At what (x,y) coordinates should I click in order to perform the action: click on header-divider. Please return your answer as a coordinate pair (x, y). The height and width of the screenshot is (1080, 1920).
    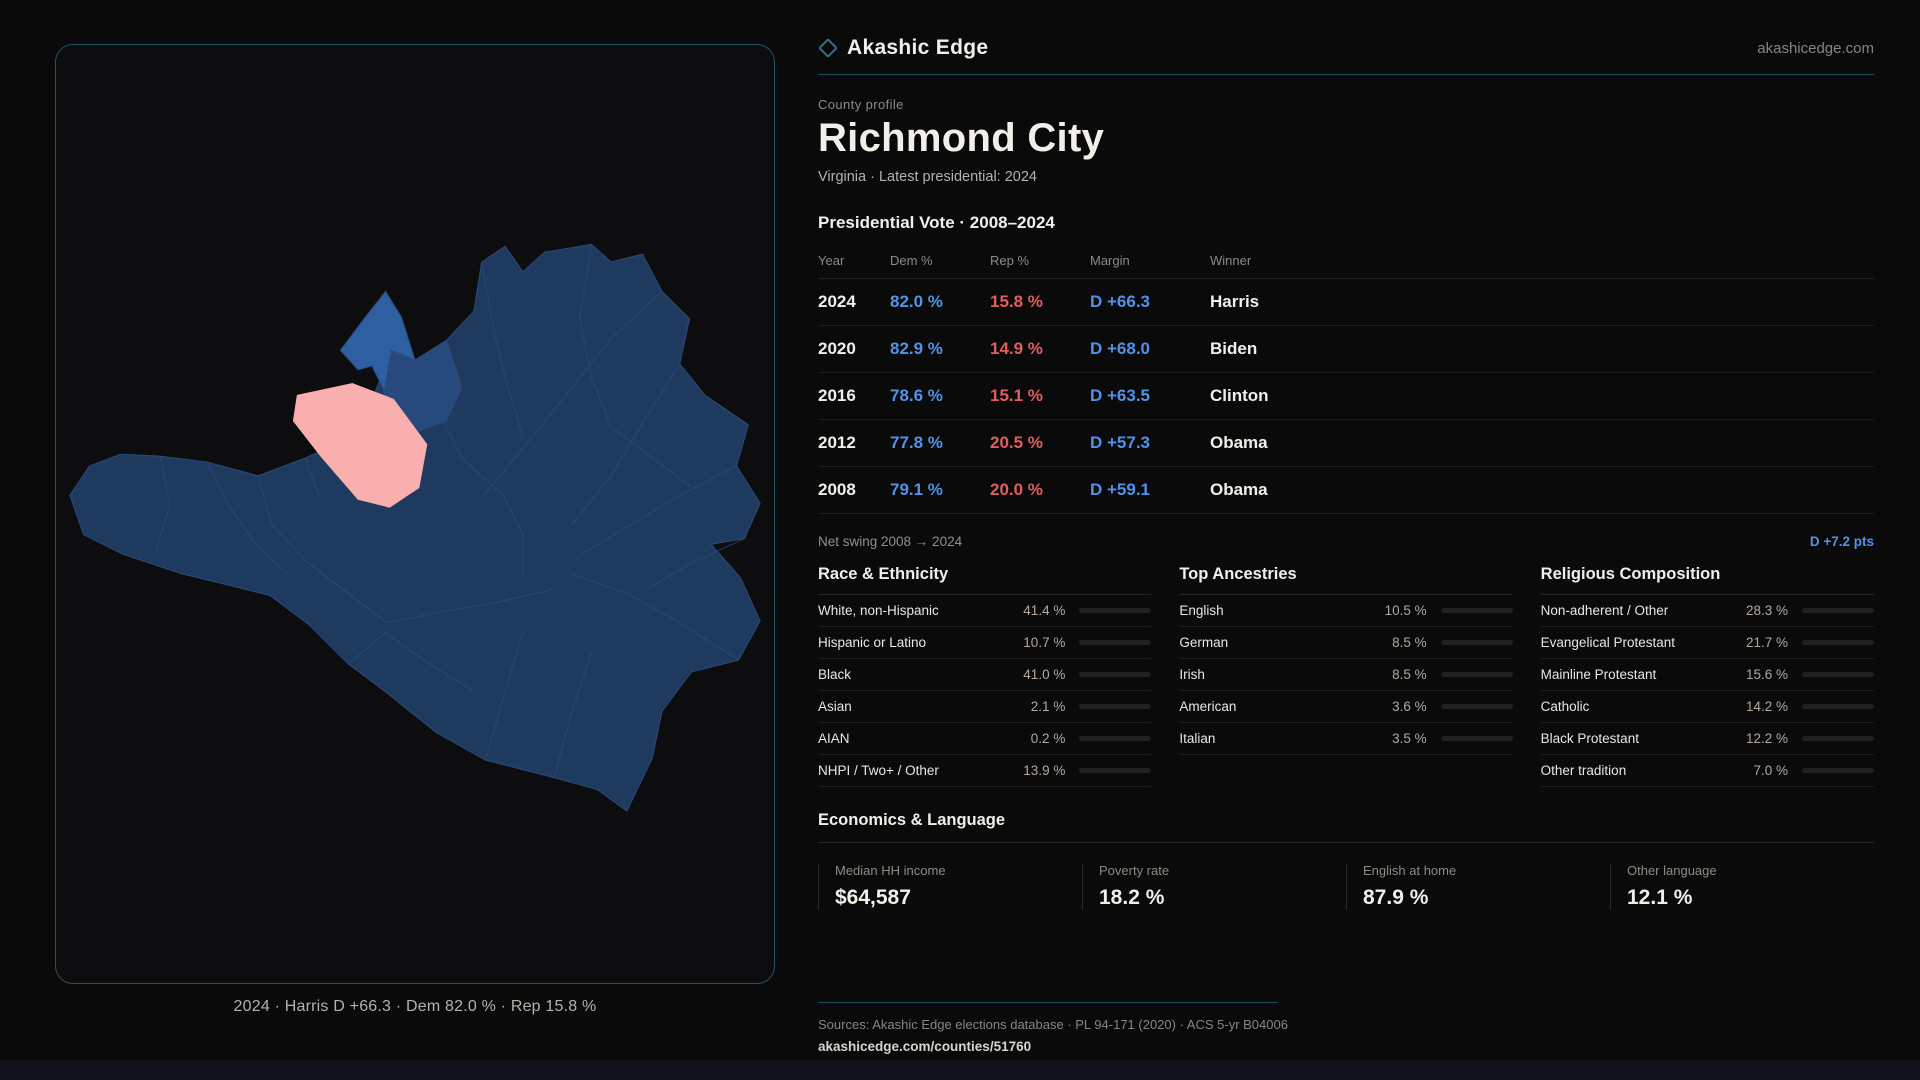
    Looking at the image, I should click on (1346, 74).